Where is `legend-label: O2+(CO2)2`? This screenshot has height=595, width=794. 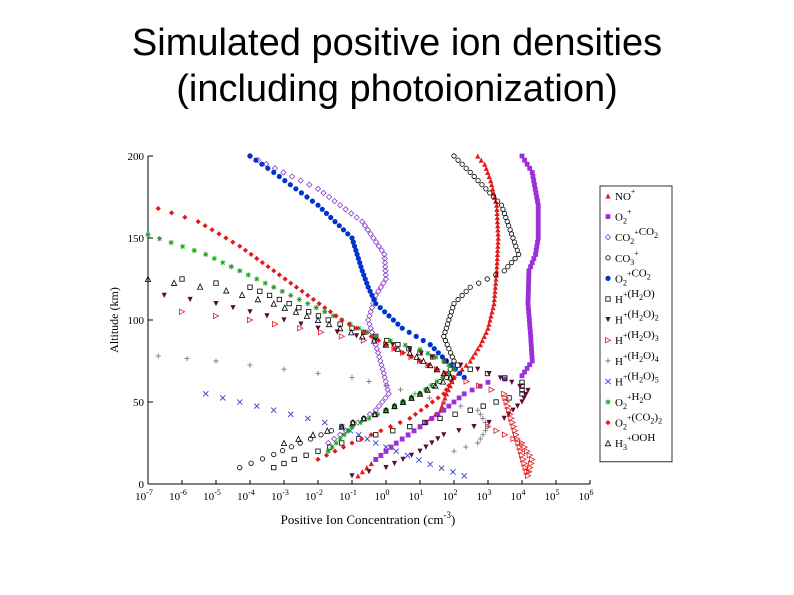
legend-label: O2+(CO2)2 is located at coordinates (638, 422).